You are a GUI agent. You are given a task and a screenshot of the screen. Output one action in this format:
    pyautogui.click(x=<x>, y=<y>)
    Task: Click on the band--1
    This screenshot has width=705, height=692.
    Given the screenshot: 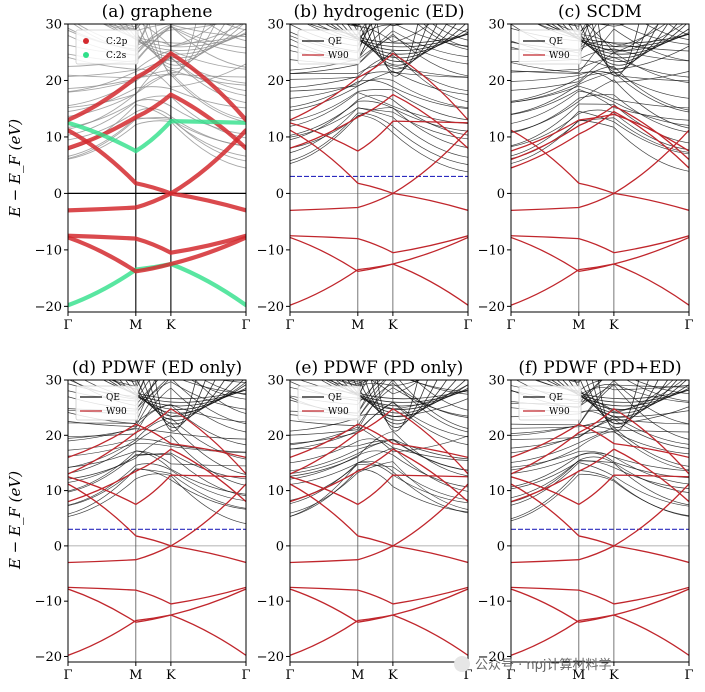 What is the action you would take?
    pyautogui.click(x=600, y=475)
    